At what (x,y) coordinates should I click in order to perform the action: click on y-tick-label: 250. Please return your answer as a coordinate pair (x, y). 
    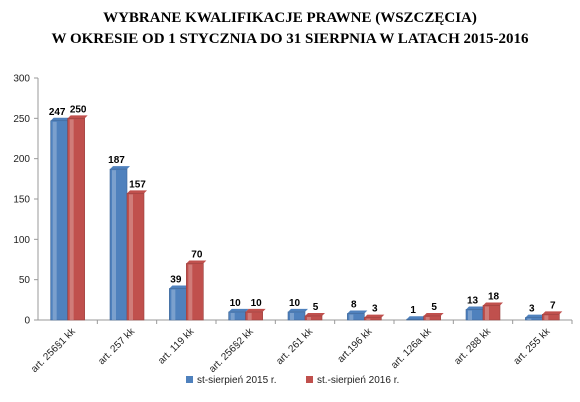
    Looking at the image, I should click on (21, 119).